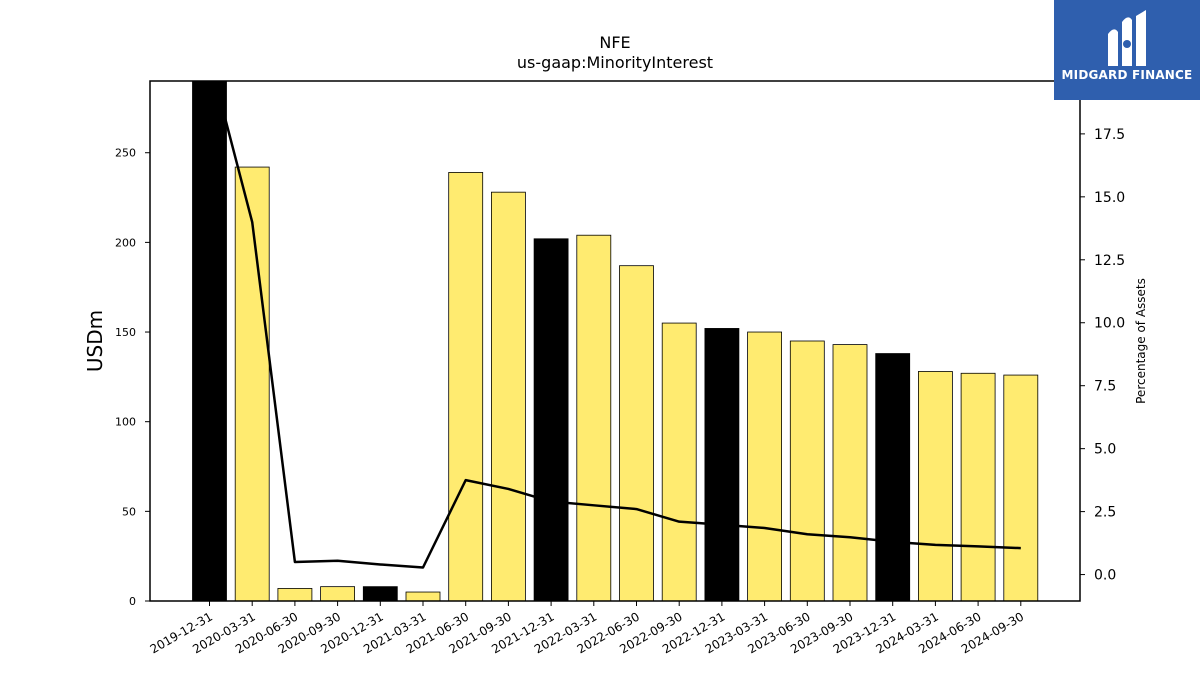 The width and height of the screenshot is (1200, 675). Describe the element at coordinates (1102, 355) in the screenshot. I see `right-axis: 0.0 2.5 5.0 7.5 10.0 12.5 15.0 17.5` at that location.